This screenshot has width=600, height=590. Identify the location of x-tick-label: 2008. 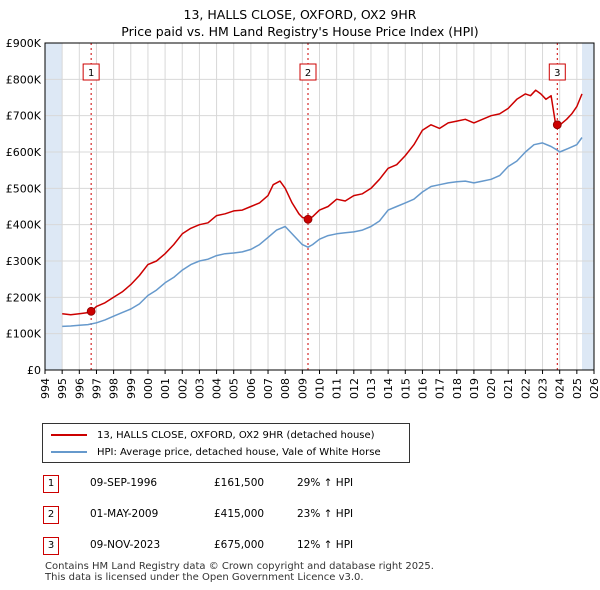
(285, 389).